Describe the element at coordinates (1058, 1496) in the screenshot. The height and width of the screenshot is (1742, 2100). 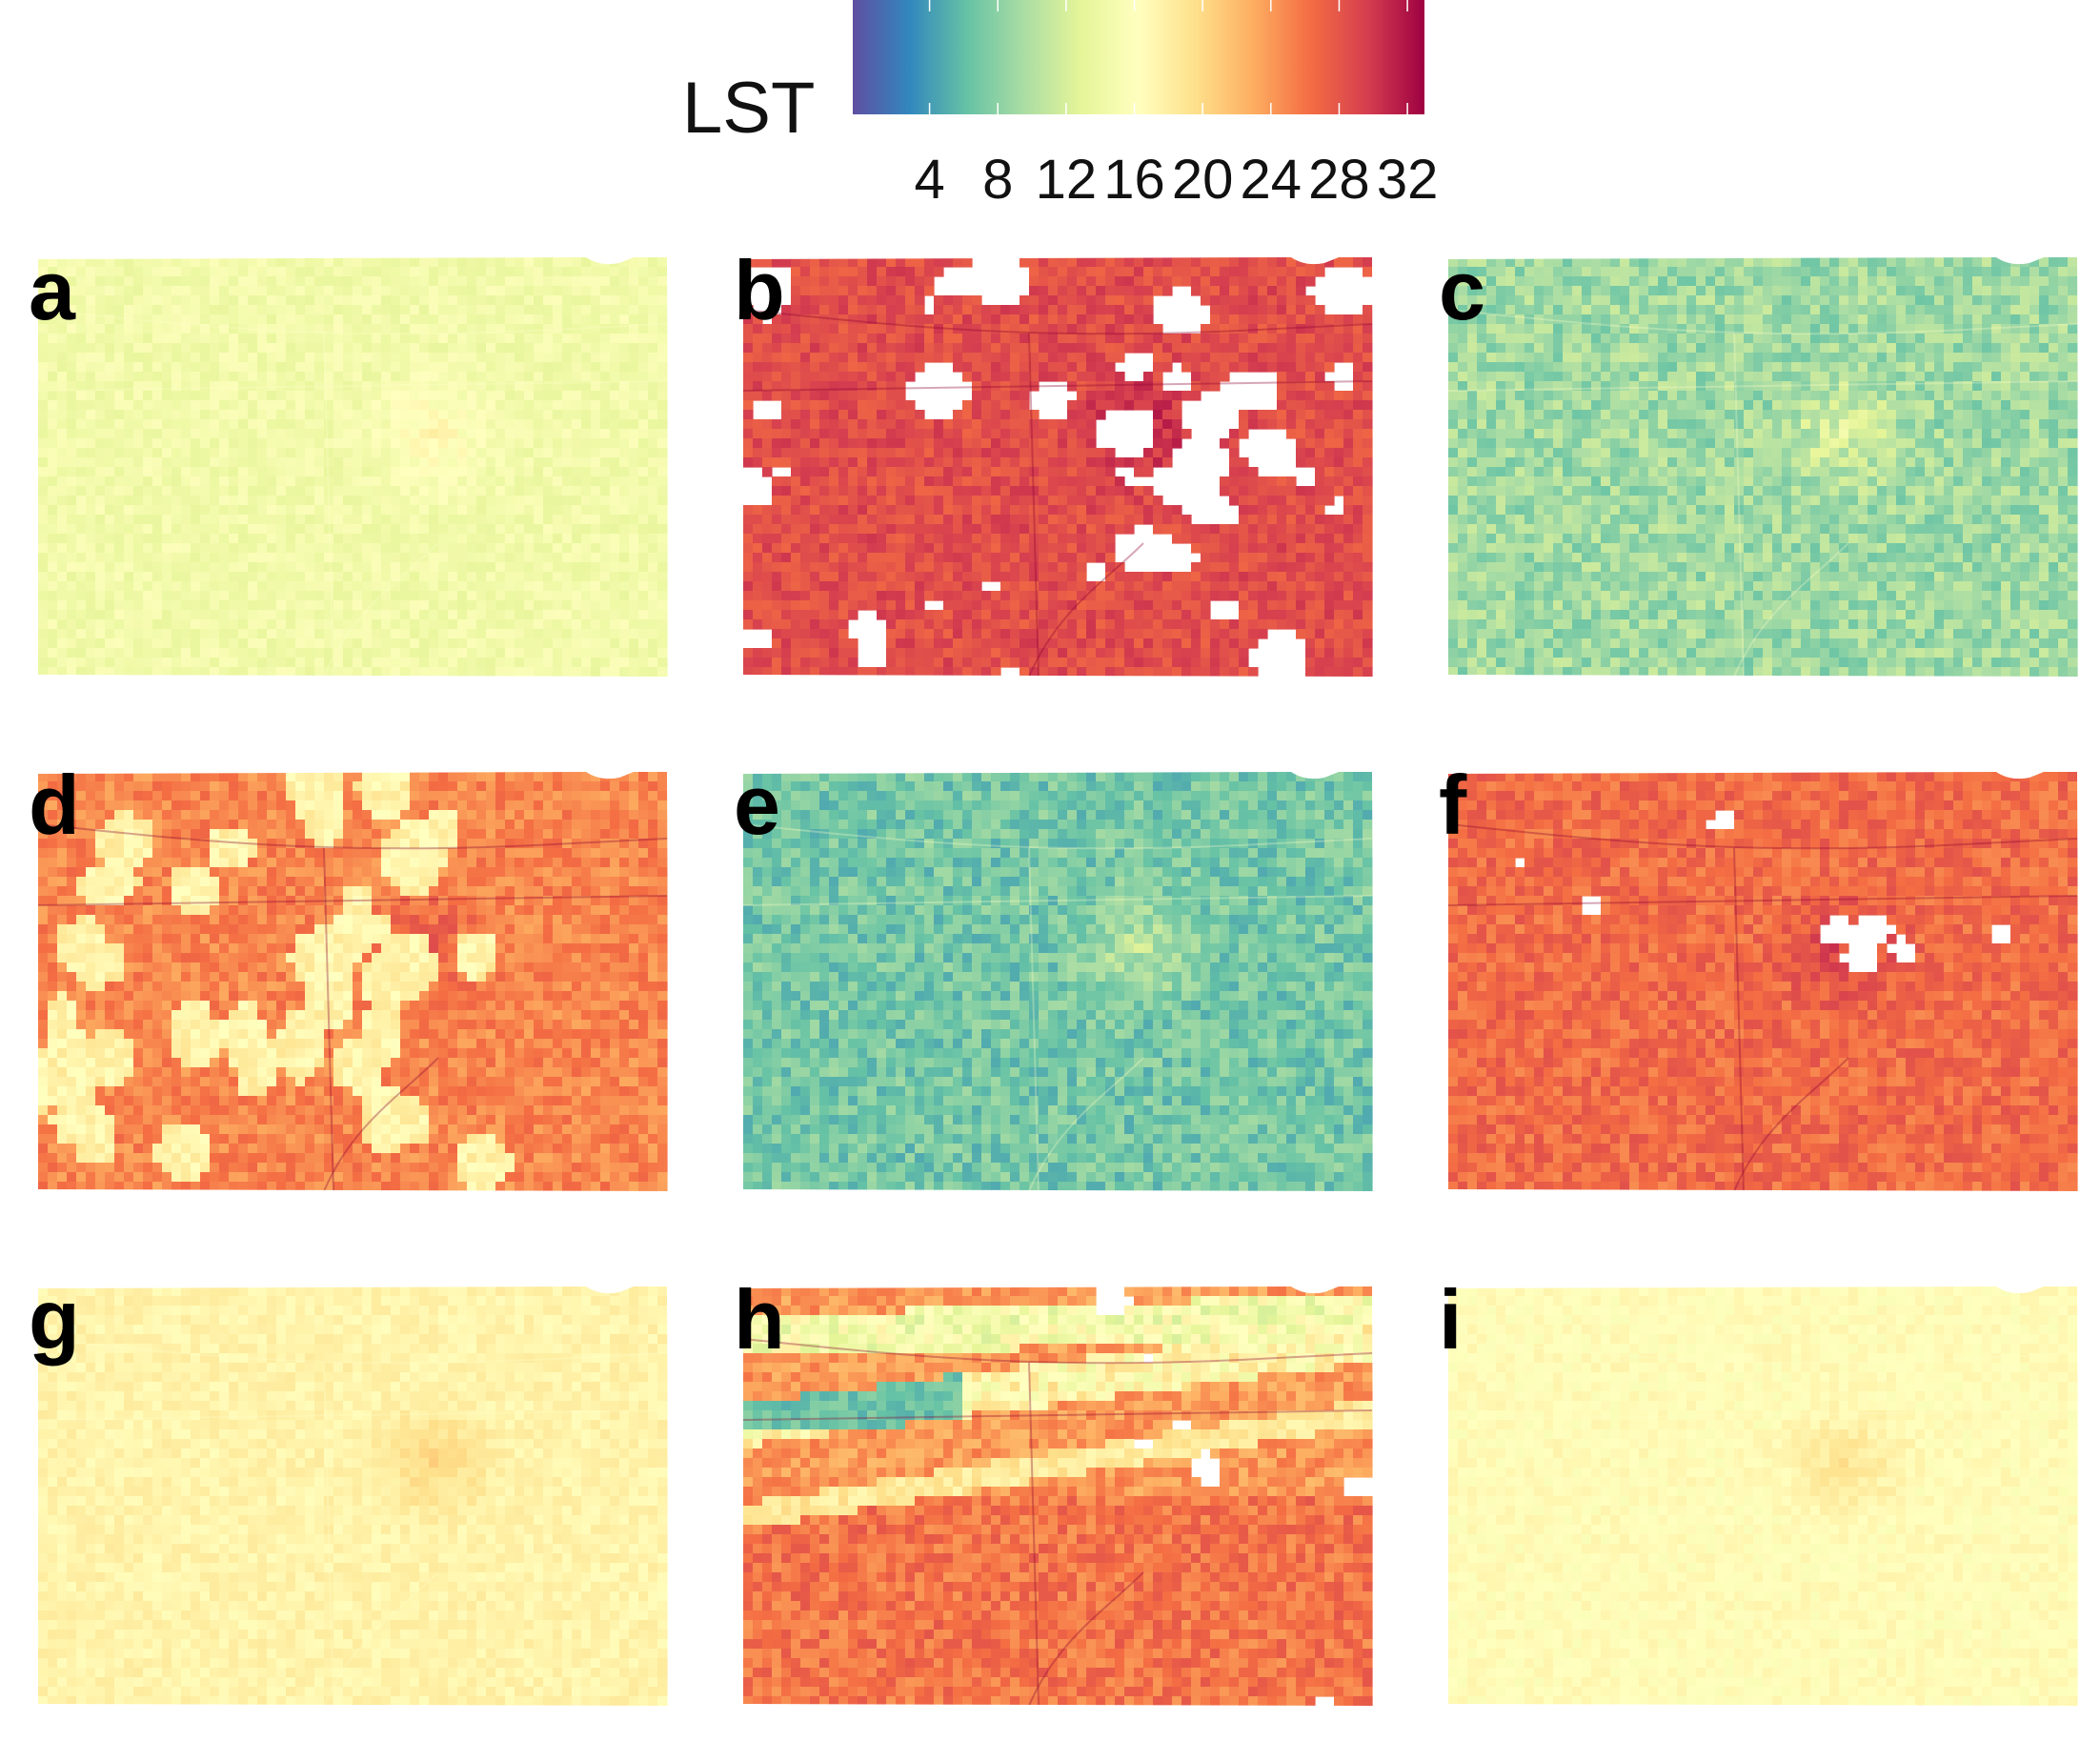
I see `lst-raster-h` at that location.